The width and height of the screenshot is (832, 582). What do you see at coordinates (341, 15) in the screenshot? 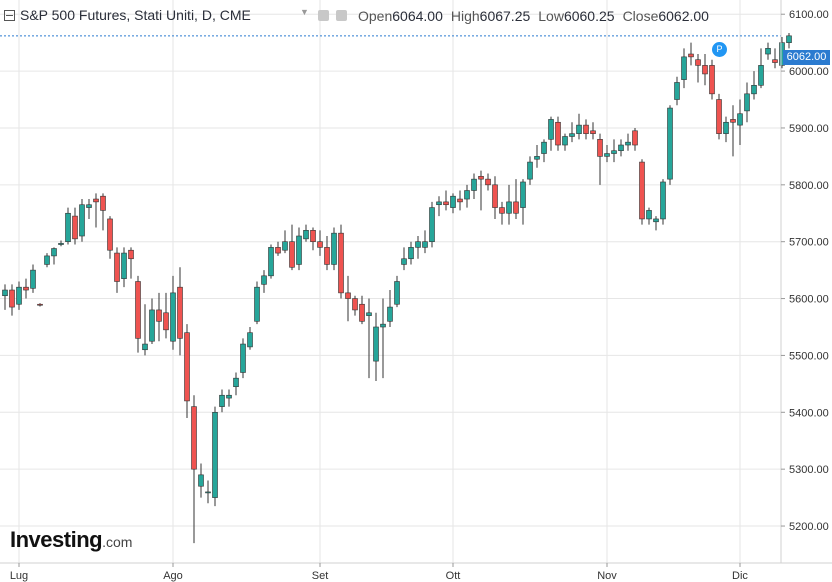
I see `gear-icon` at bounding box center [341, 15].